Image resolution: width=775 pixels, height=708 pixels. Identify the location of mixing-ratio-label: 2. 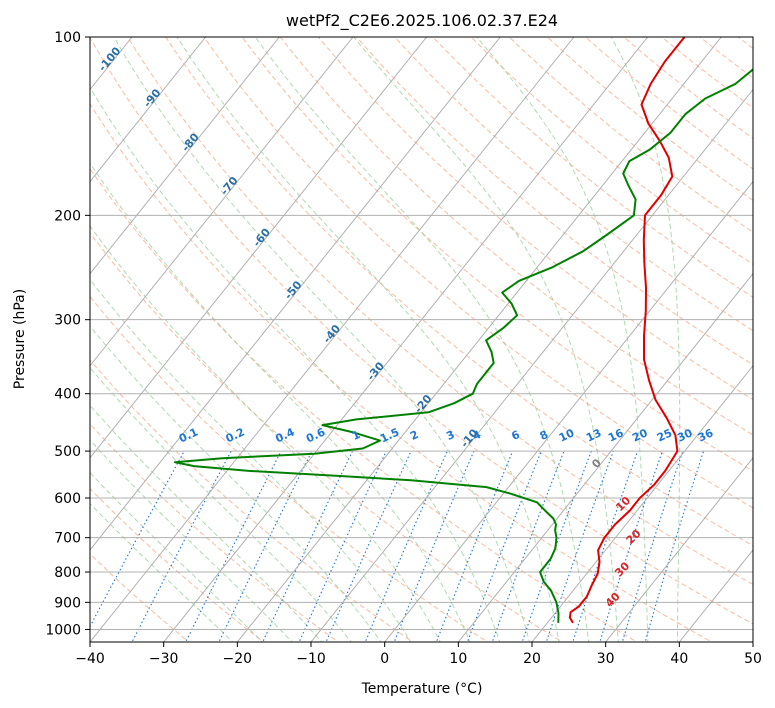
(414, 435).